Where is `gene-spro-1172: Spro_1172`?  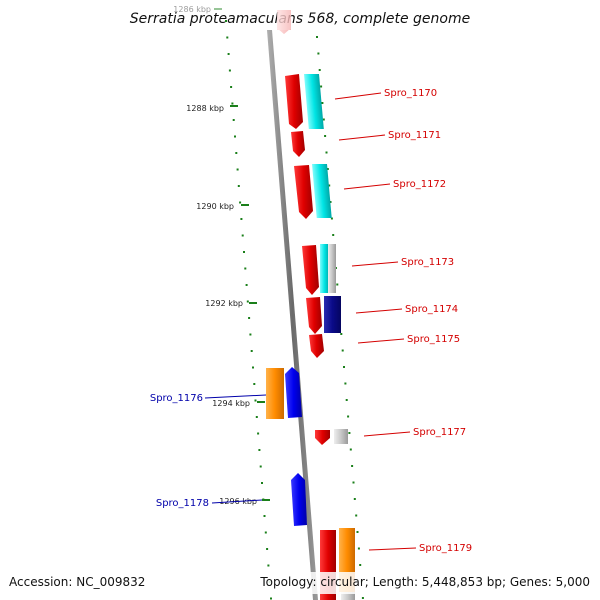 gene-spro-1172: Spro_1172 is located at coordinates (370, 191).